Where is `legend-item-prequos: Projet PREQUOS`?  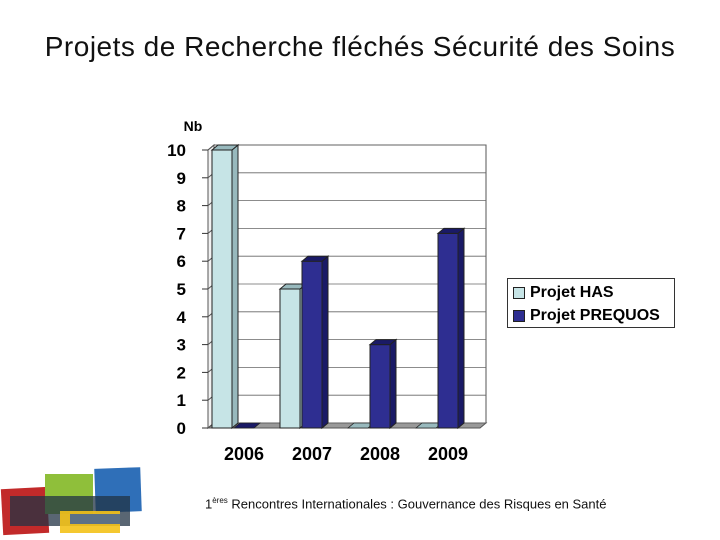 legend-item-prequos: Projet PREQUOS is located at coordinates (586, 316).